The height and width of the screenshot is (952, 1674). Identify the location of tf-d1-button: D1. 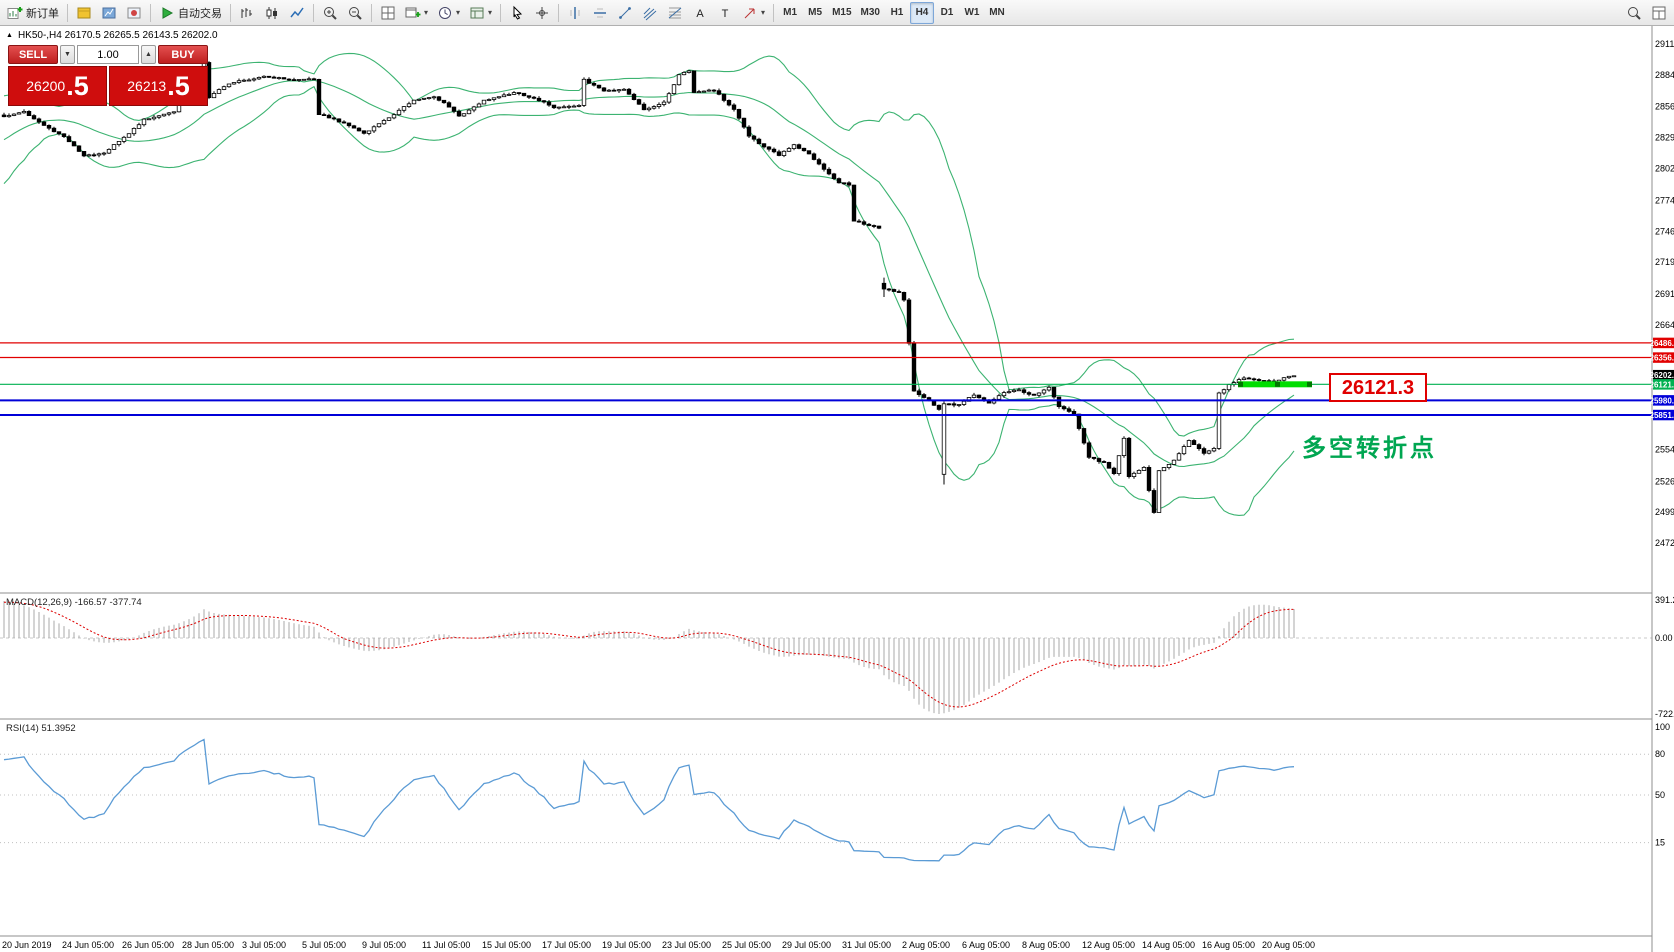
(947, 13).